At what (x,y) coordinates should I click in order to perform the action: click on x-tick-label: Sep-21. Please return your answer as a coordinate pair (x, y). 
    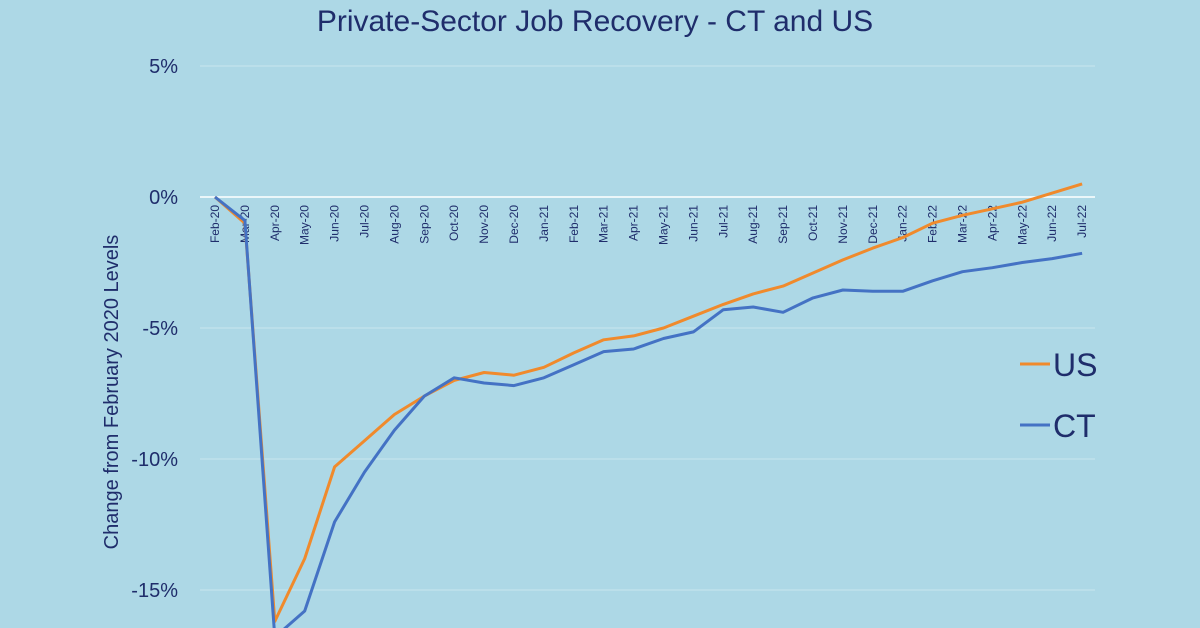
    Looking at the image, I should click on (783, 224).